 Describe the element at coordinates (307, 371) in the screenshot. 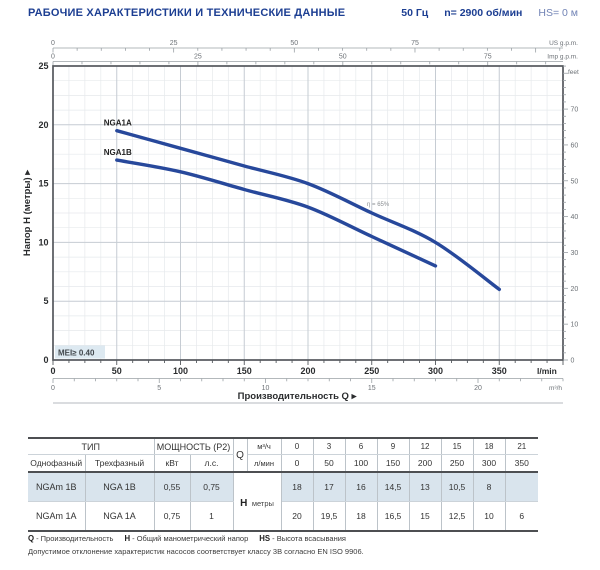

I see `axis-tick-label: 200` at that location.